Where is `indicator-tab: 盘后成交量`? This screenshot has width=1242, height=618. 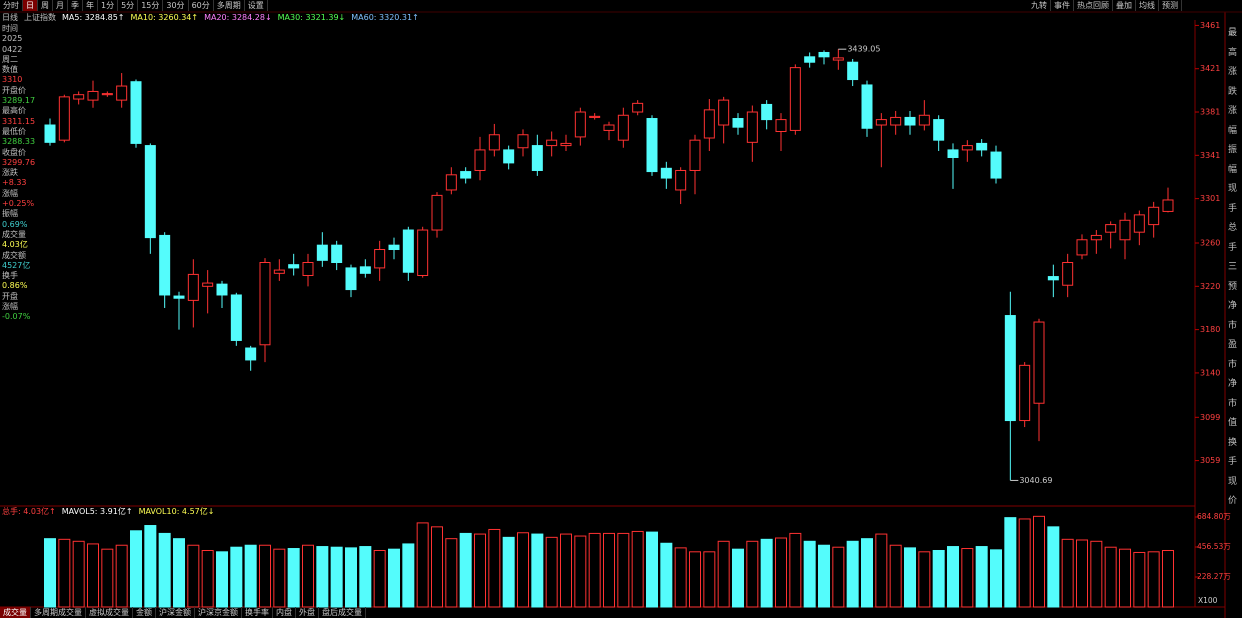 indicator-tab: 盘后成交量 is located at coordinates (342, 612).